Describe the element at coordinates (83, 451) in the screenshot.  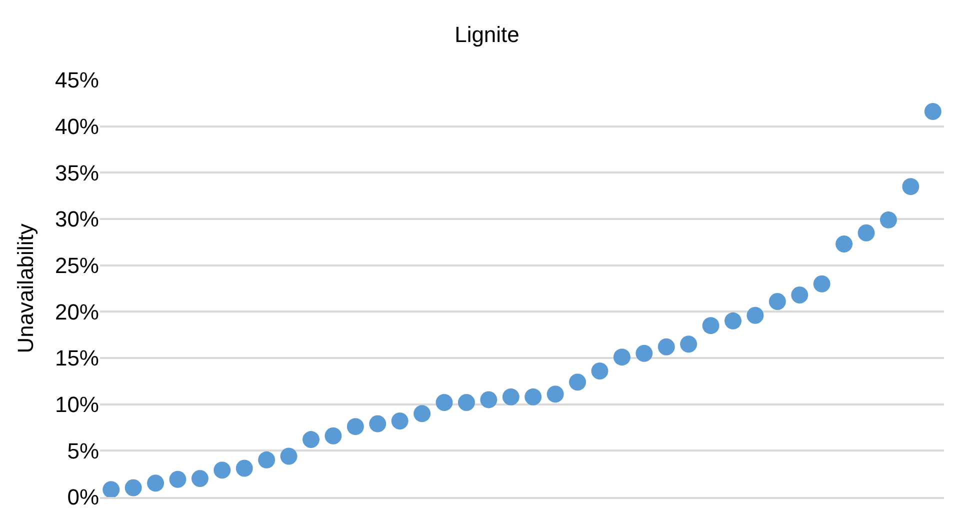
I see `y-tick-label: 5%` at that location.